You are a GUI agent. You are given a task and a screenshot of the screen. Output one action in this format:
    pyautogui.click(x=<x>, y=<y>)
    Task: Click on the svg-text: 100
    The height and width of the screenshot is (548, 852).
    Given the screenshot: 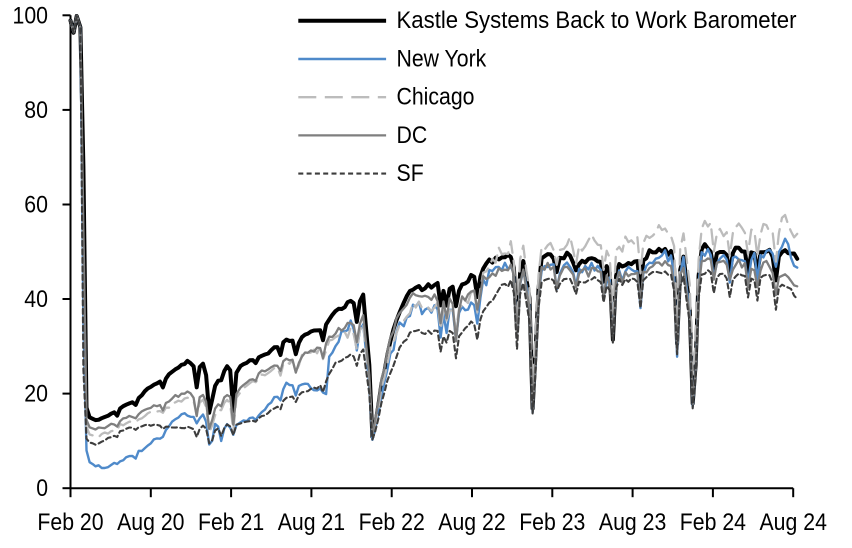 What is the action you would take?
    pyautogui.click(x=31, y=15)
    